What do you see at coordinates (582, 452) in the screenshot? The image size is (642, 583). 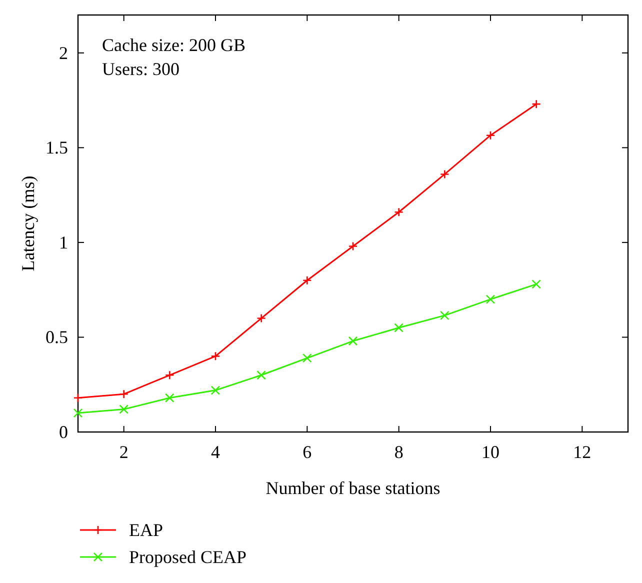 I see `x-tick-label: 12` at bounding box center [582, 452].